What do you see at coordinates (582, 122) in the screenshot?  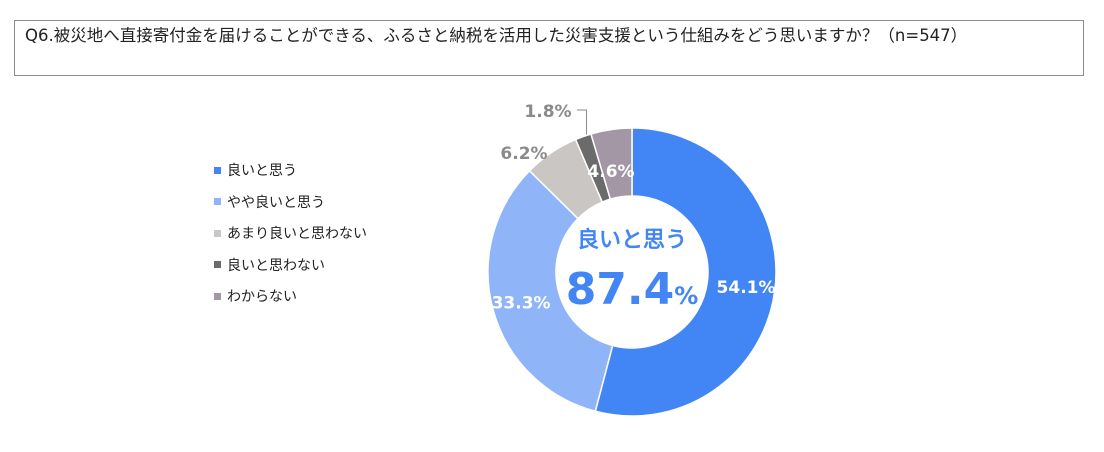 I see `leader-line` at bounding box center [582, 122].